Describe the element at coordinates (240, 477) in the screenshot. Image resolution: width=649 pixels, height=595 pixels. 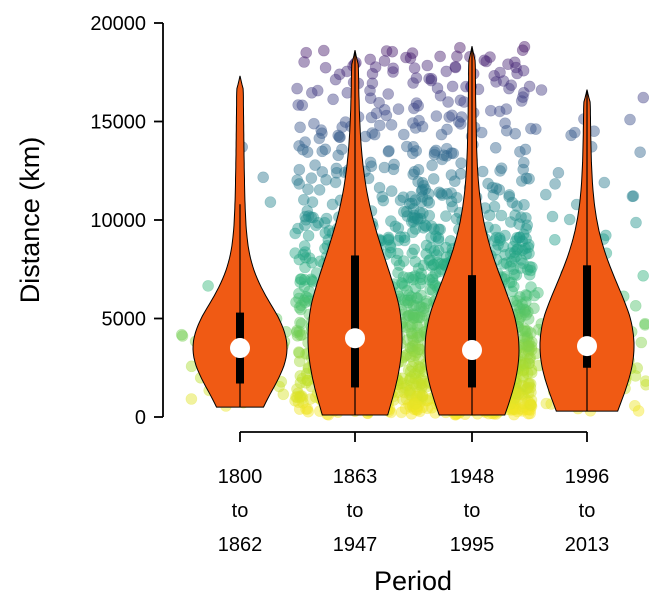
I see `x-tick-label: 1800` at that location.